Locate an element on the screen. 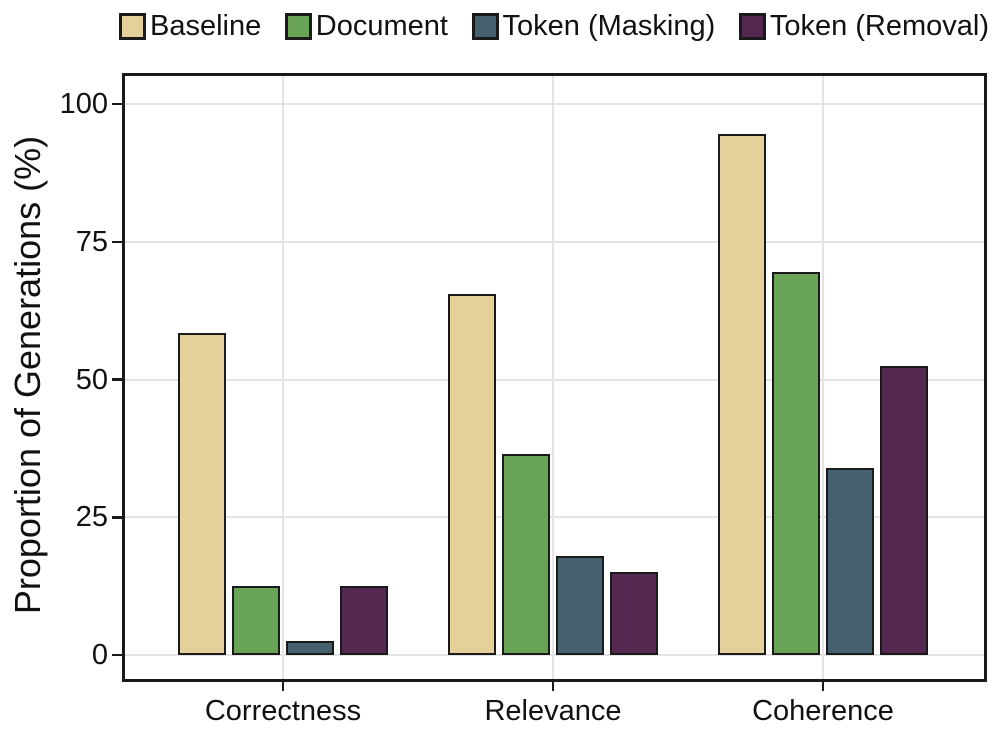 Image resolution: width=996 pixels, height=738 pixels. legend-item: Baseline is located at coordinates (190, 26).